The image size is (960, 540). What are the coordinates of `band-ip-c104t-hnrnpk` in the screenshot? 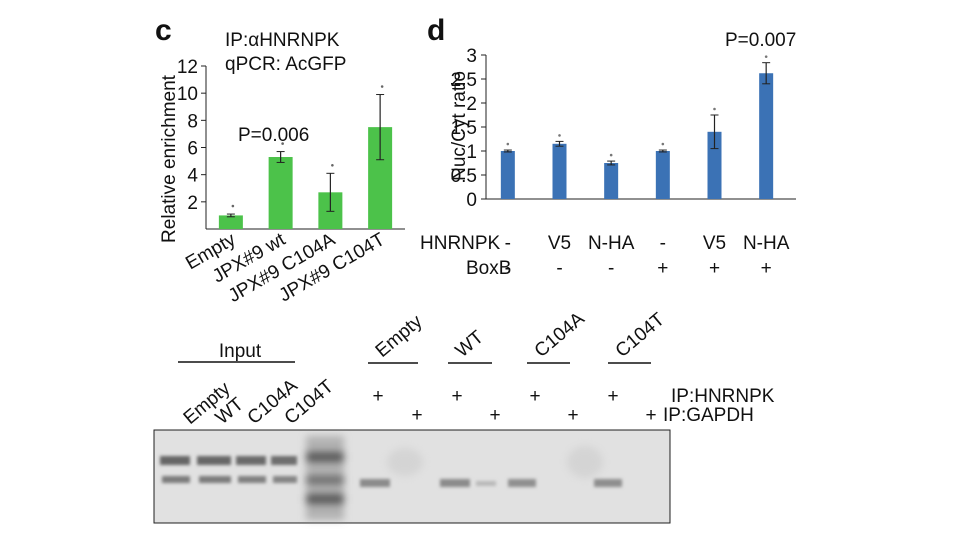 It's located at (608, 483).